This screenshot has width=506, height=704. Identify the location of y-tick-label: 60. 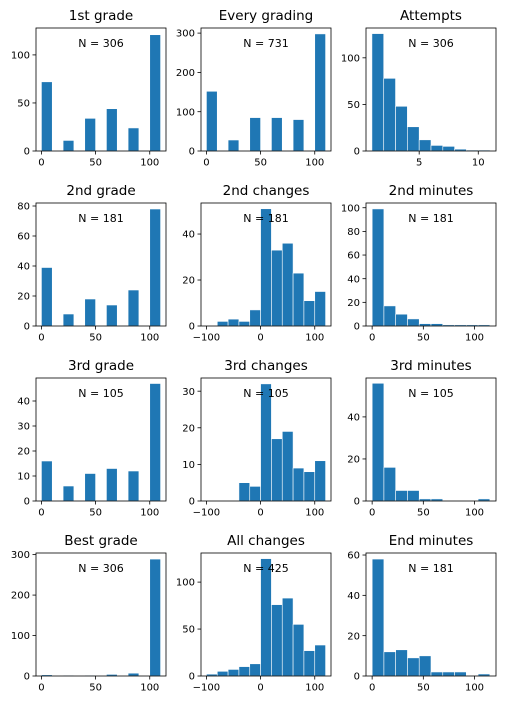
(23, 237).